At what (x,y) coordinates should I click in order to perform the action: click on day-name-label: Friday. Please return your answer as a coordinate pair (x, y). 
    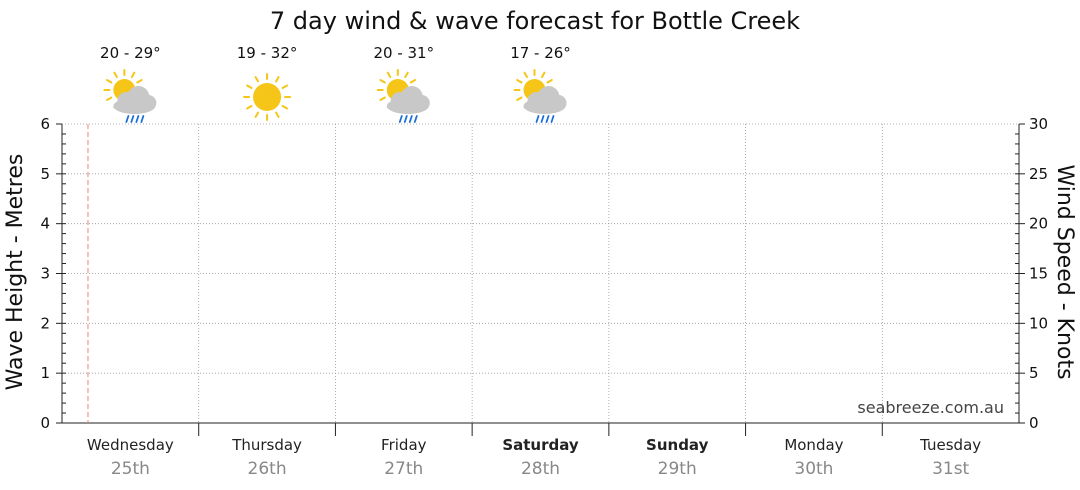
    Looking at the image, I should click on (404, 445).